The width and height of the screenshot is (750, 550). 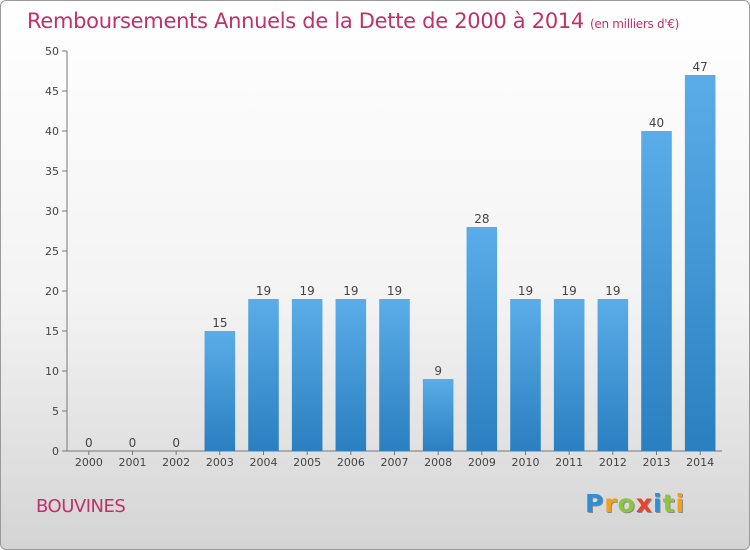 I want to click on logo-letter: t, so click(x=669, y=503).